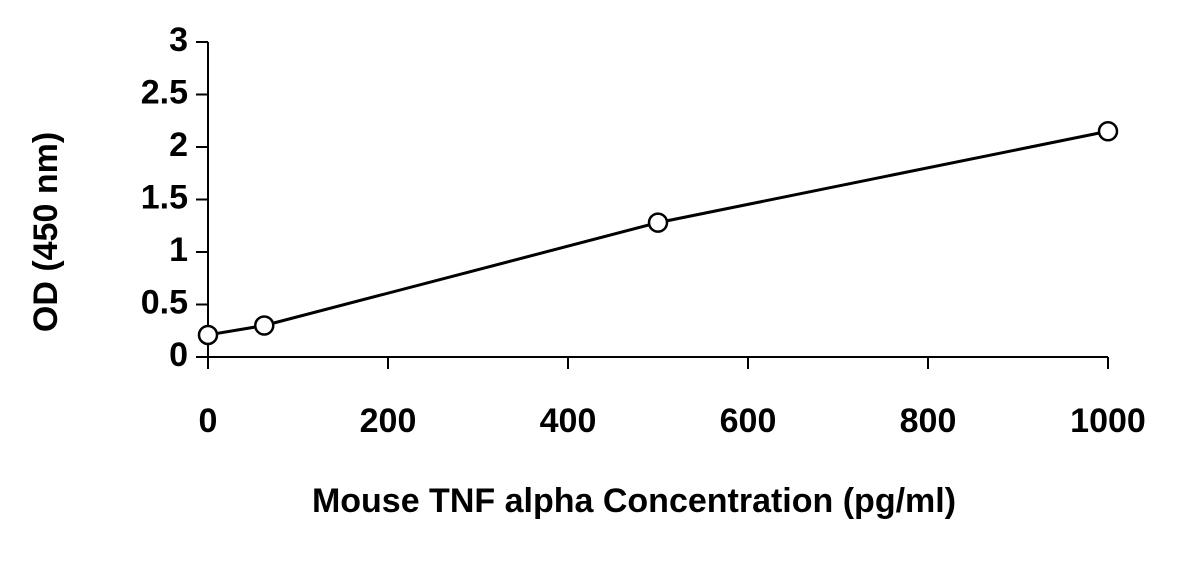 This screenshot has width=1184, height=561. What do you see at coordinates (178, 355) in the screenshot?
I see `y-tick-label: 0` at bounding box center [178, 355].